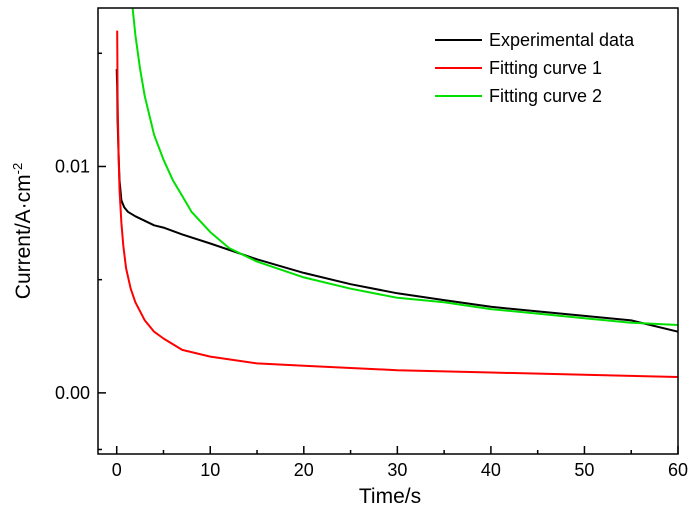  I want to click on x-tick-label: 30, so click(397, 470).